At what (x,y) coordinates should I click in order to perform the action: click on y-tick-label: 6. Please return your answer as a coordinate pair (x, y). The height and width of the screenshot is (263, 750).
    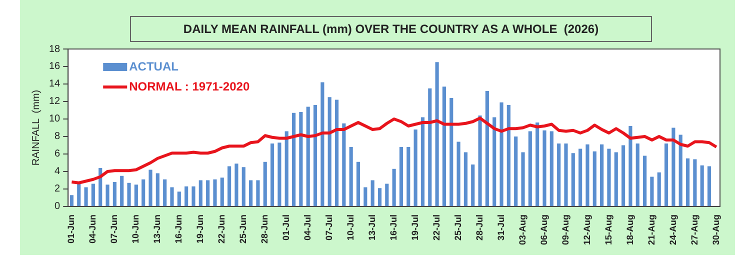
    Looking at the image, I should click on (57, 154).